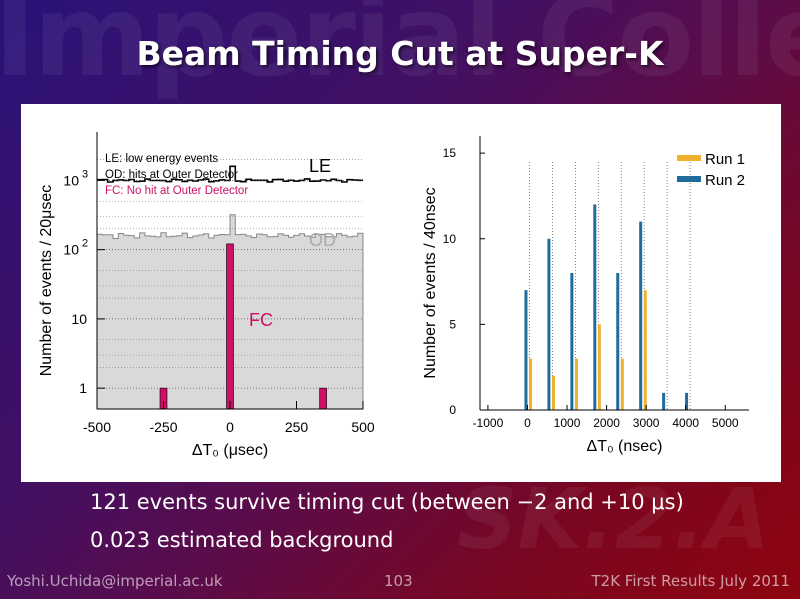 Image resolution: width=800 pixels, height=599 pixels. I want to click on x-tick-label: -500, so click(97, 427).